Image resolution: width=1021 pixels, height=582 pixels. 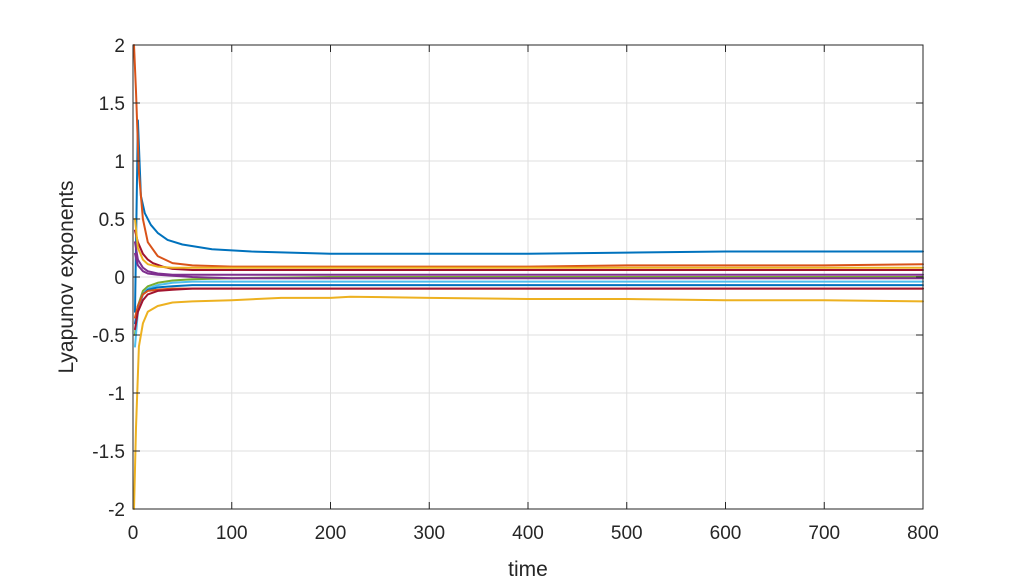 What do you see at coordinates (627, 533) in the screenshot?
I see `x-tick-label: 500` at bounding box center [627, 533].